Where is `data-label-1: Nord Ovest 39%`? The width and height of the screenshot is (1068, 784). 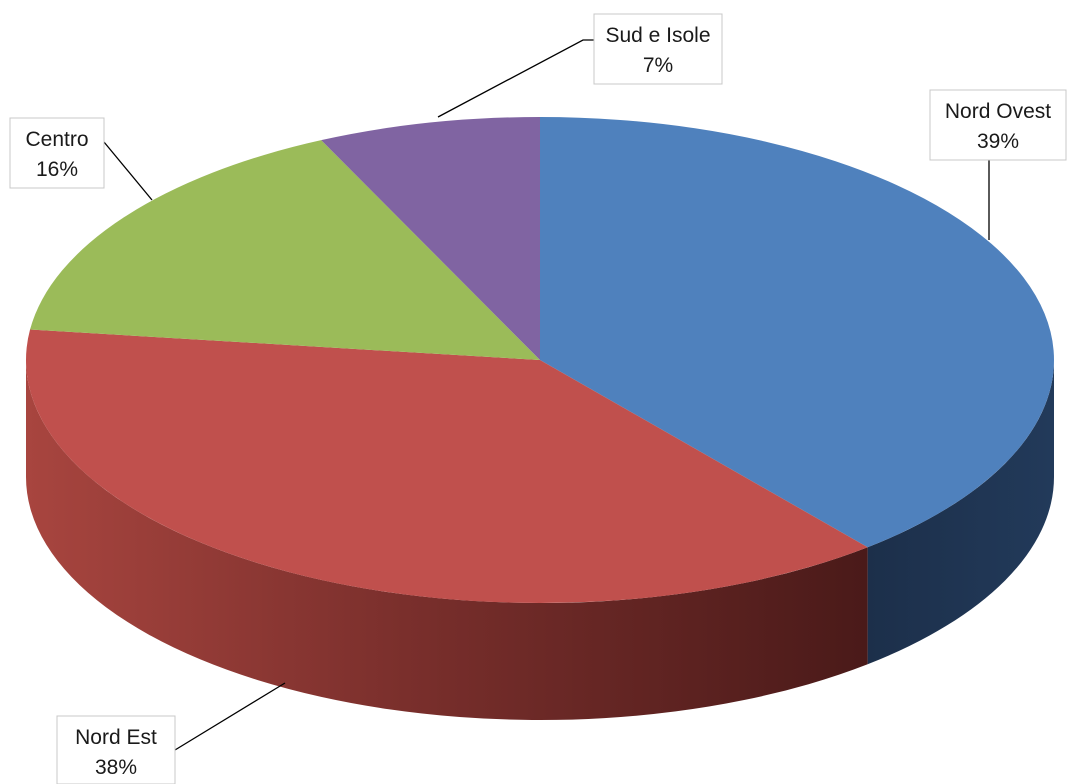
data-label-1: Nord Ovest 39% is located at coordinates (998, 164).